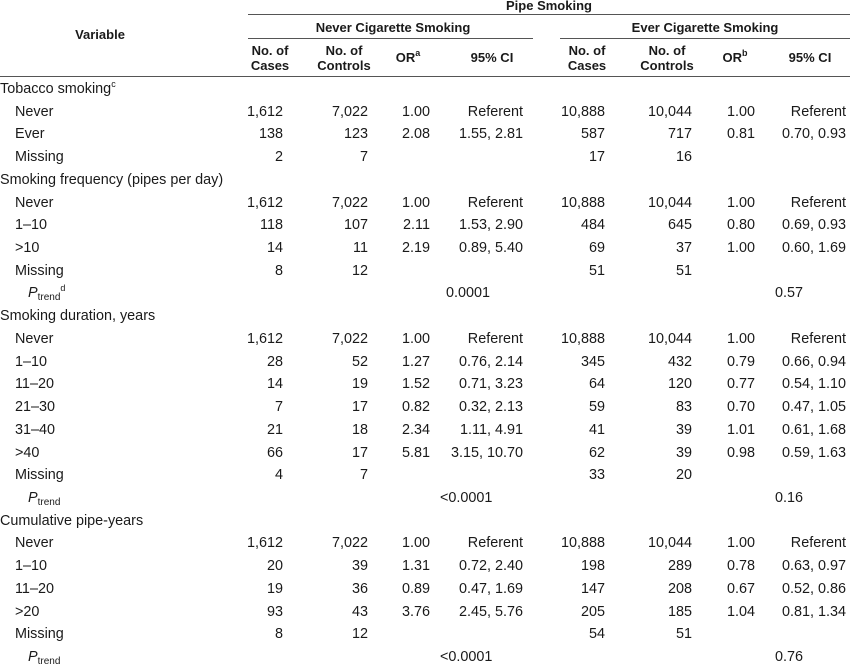  I want to click on cell-or-ever: 0.77, so click(740, 384).